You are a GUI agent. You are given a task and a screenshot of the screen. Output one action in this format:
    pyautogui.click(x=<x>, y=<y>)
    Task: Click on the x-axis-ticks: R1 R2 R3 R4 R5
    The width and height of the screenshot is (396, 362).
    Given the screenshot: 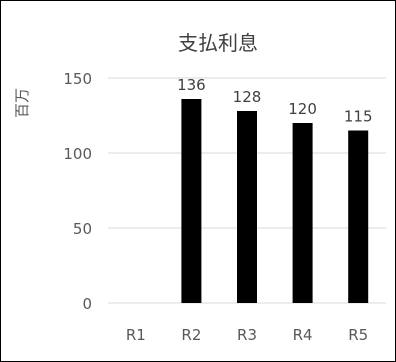 What is the action you would take?
    pyautogui.click(x=247, y=335)
    